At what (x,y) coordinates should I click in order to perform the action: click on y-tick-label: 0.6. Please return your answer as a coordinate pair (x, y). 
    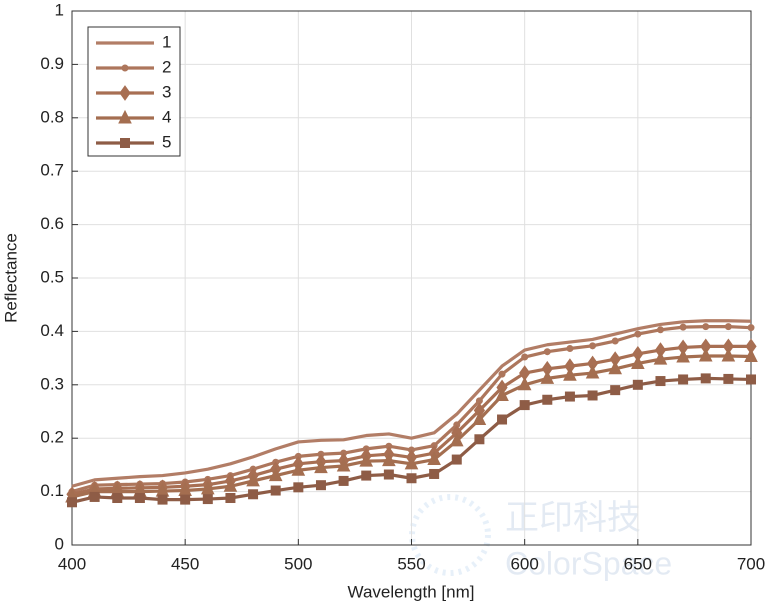
    Looking at the image, I should click on (52, 223).